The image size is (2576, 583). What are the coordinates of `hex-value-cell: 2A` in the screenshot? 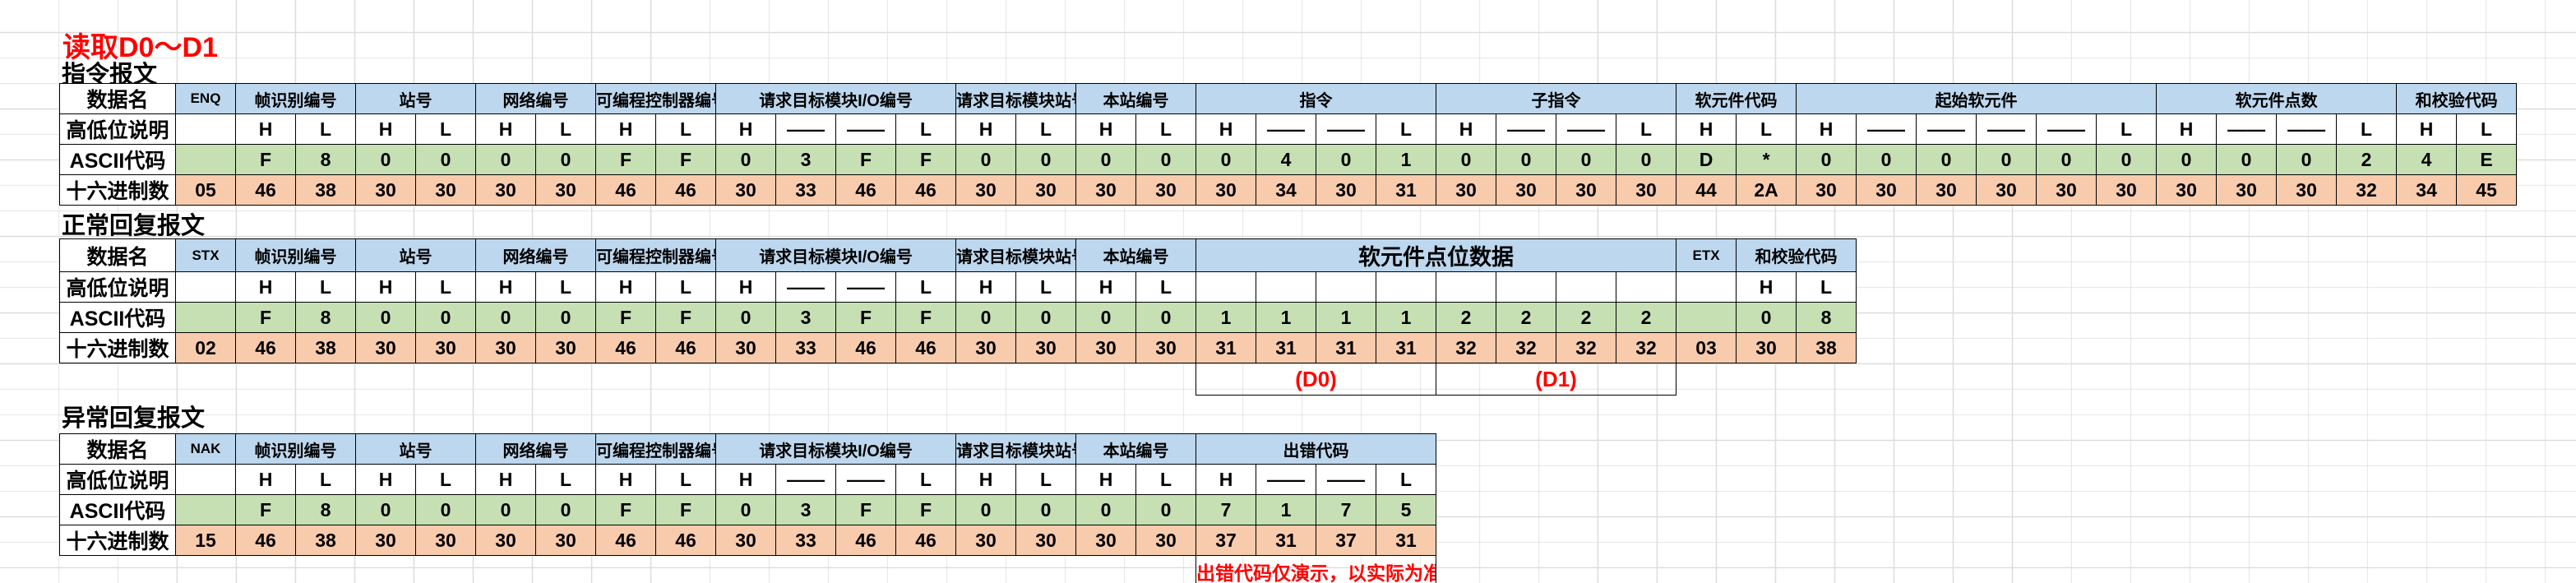 It's located at (1766, 190).